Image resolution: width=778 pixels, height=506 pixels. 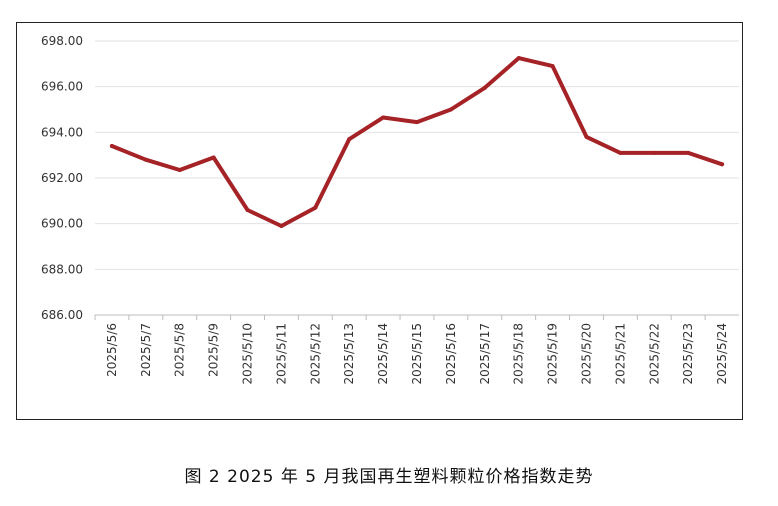 I want to click on x-tick-label: 2025/5/10, so click(x=248, y=354).